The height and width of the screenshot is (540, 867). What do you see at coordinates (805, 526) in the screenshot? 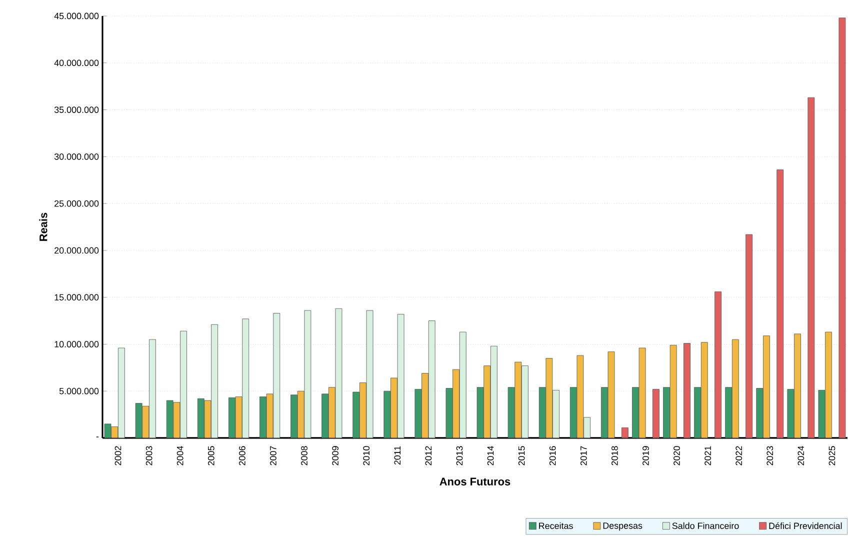
I see `legend-label: Défici Previdencial` at bounding box center [805, 526].